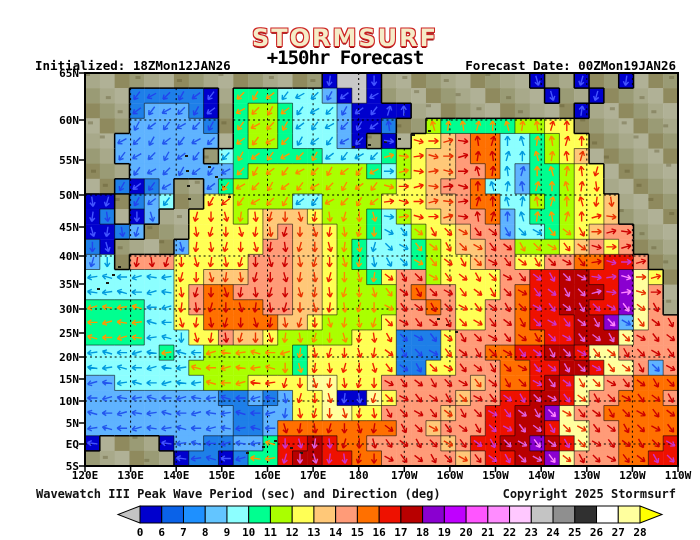 This screenshot has height=540, width=700. Describe the element at coordinates (205, 532) in the screenshot. I see `scale-tick-label: 8` at that location.